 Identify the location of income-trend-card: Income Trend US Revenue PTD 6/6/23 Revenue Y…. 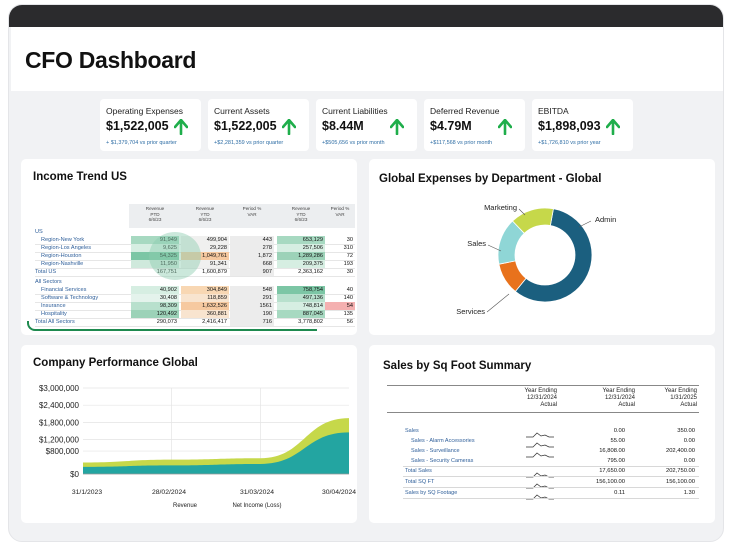
(189, 247).